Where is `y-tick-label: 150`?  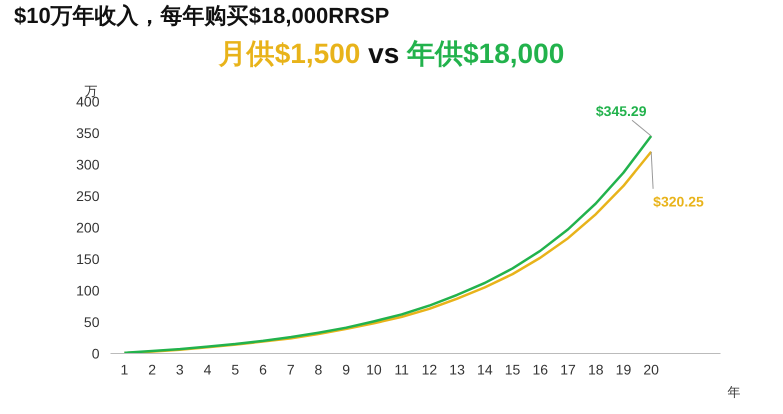 y-tick-label: 150 is located at coordinates (88, 259).